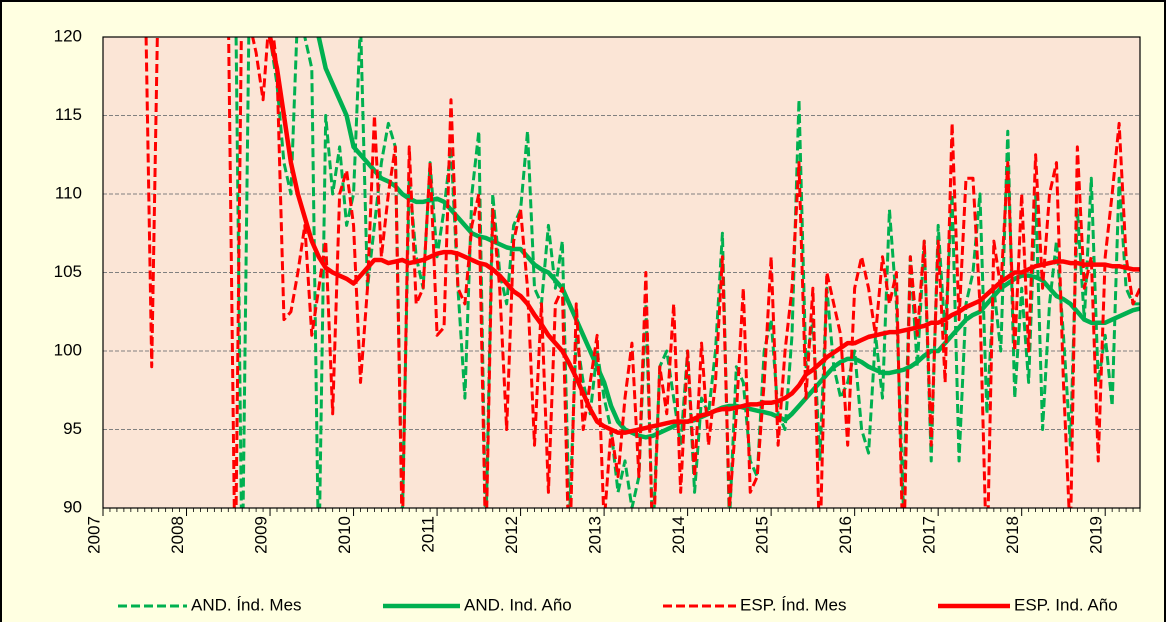 This screenshot has height=622, width=1167. Describe the element at coordinates (261, 535) in the screenshot. I see `x-tick-label: 2009` at that location.